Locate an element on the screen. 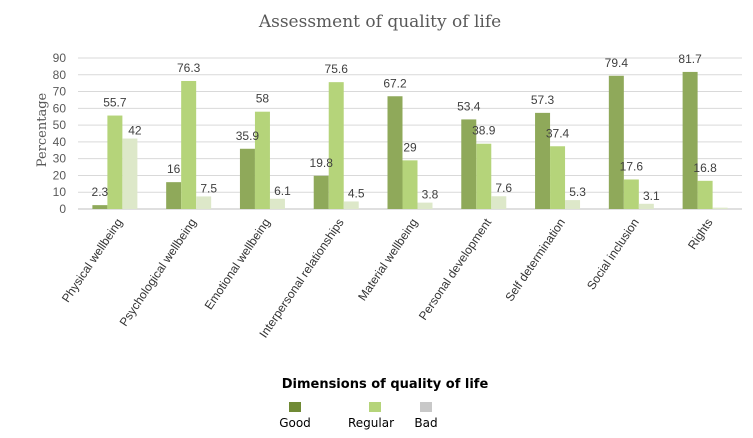 The width and height of the screenshot is (753, 438). data-label: 29 is located at coordinates (410, 147).